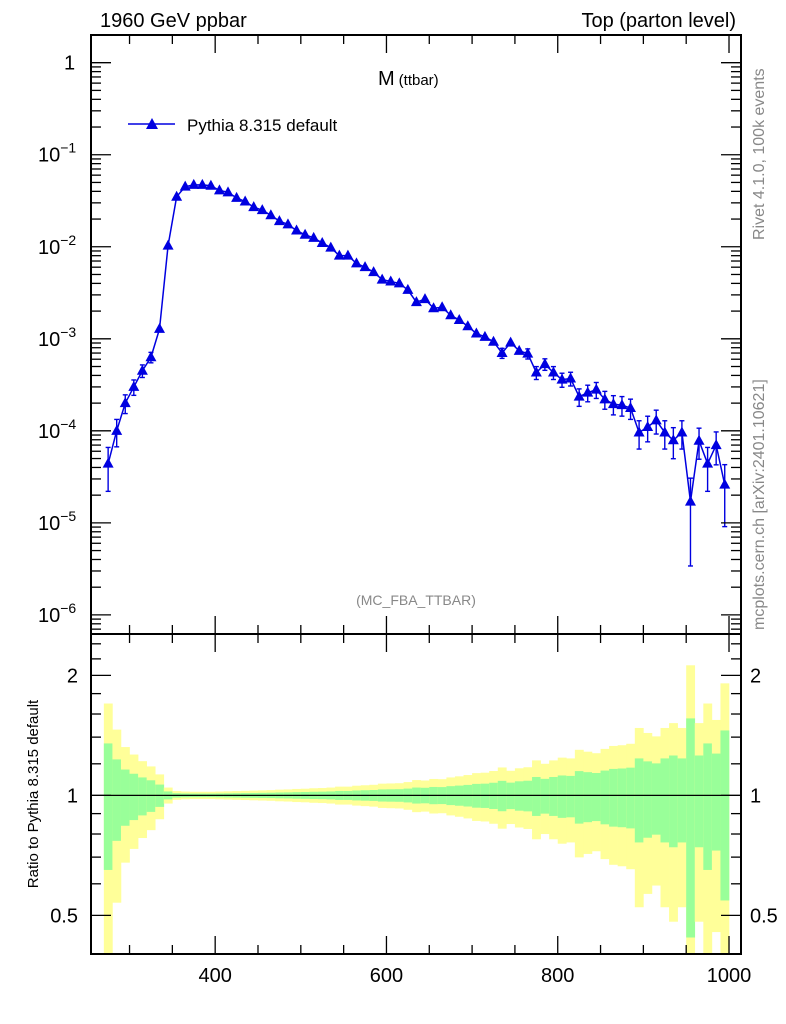 The width and height of the screenshot is (786, 1024). I want to click on y-tick-label: 10⁻², so click(57, 245).